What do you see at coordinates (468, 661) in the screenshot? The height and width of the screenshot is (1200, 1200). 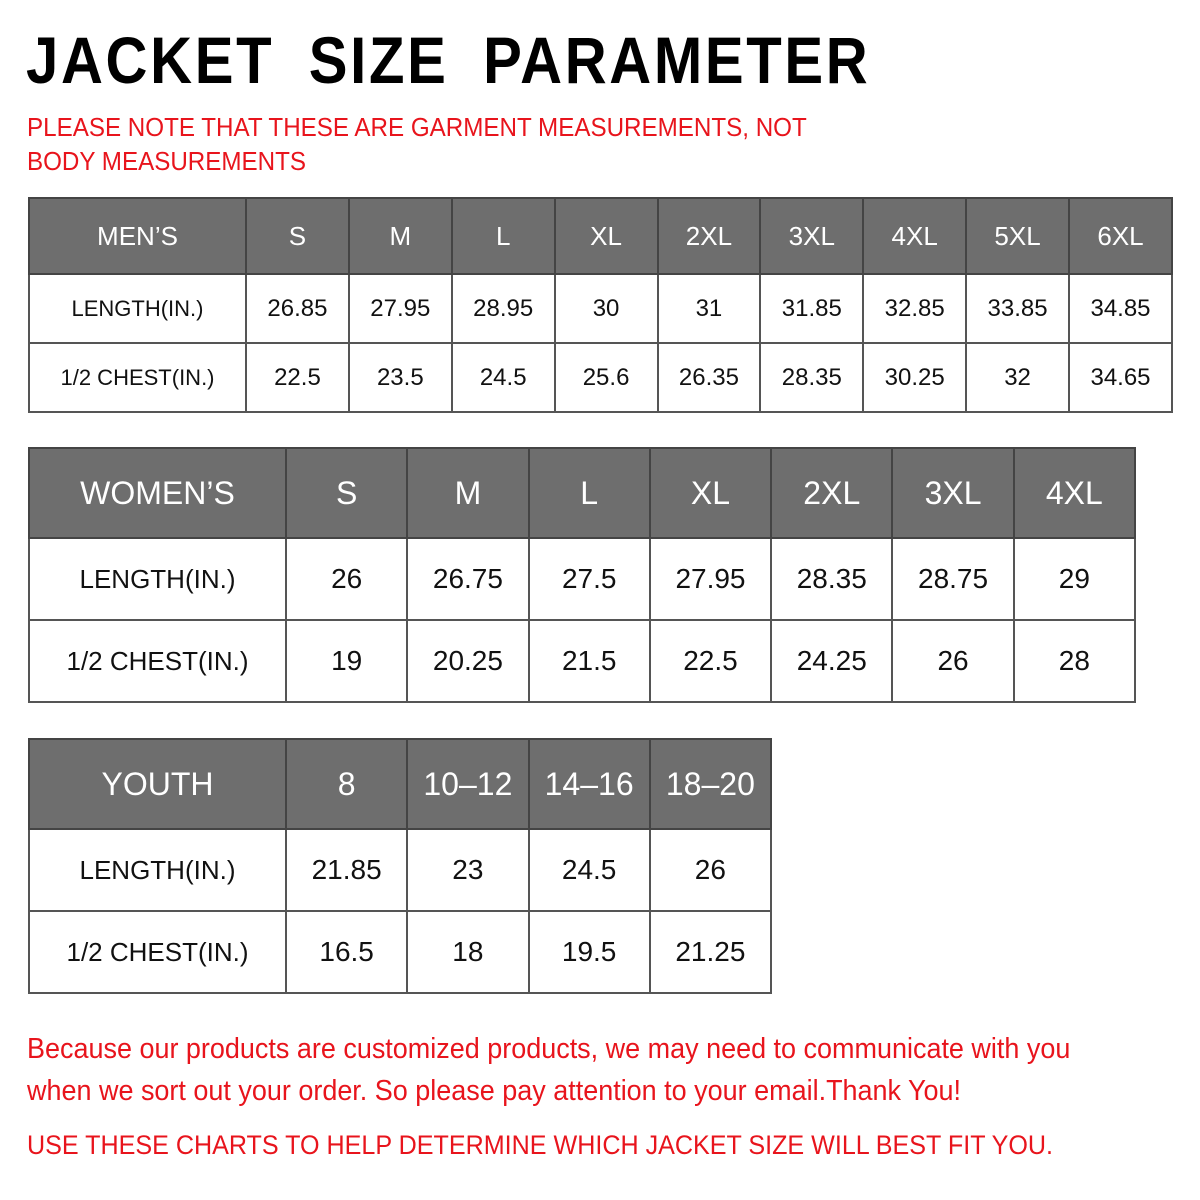 I see `measurement-cell: 20.25` at bounding box center [468, 661].